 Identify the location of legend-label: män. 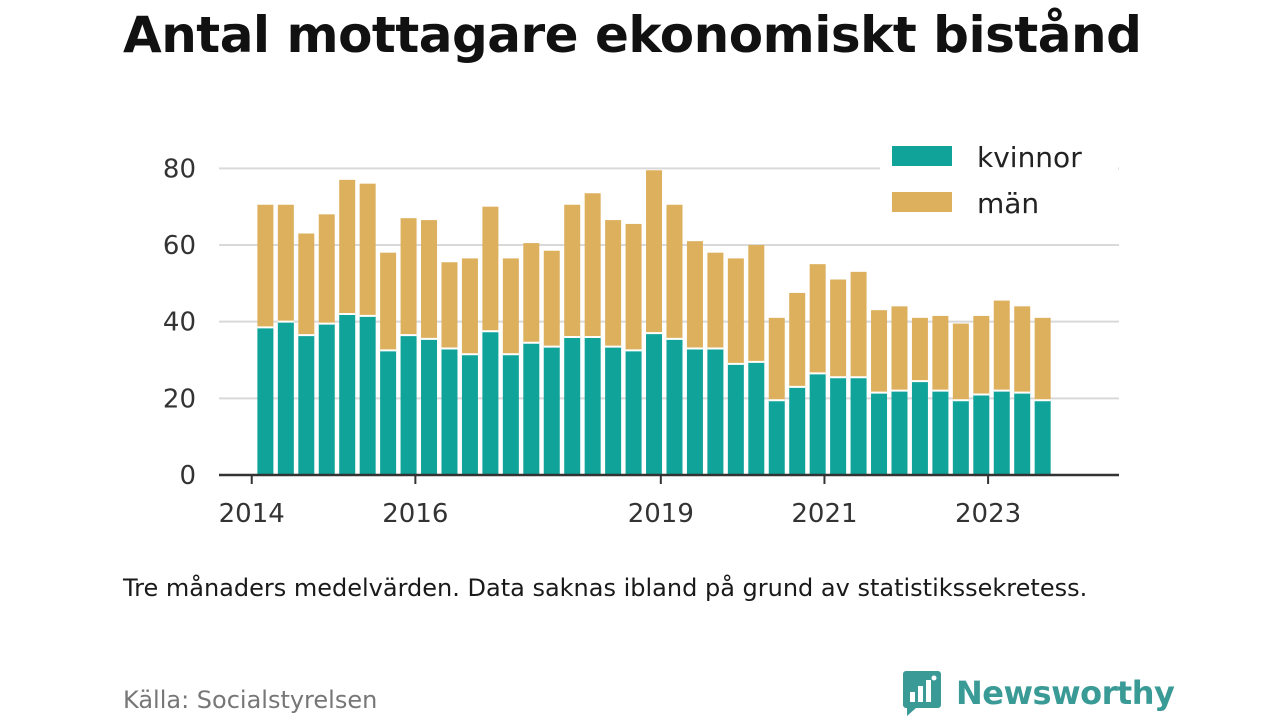
(1008, 203).